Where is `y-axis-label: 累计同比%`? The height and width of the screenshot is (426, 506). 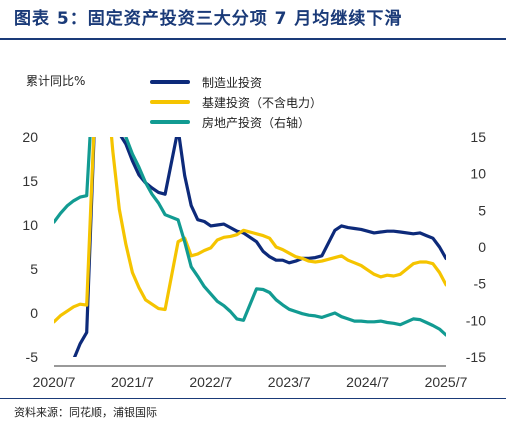 y-axis-label: 累计同比% is located at coordinates (56, 81).